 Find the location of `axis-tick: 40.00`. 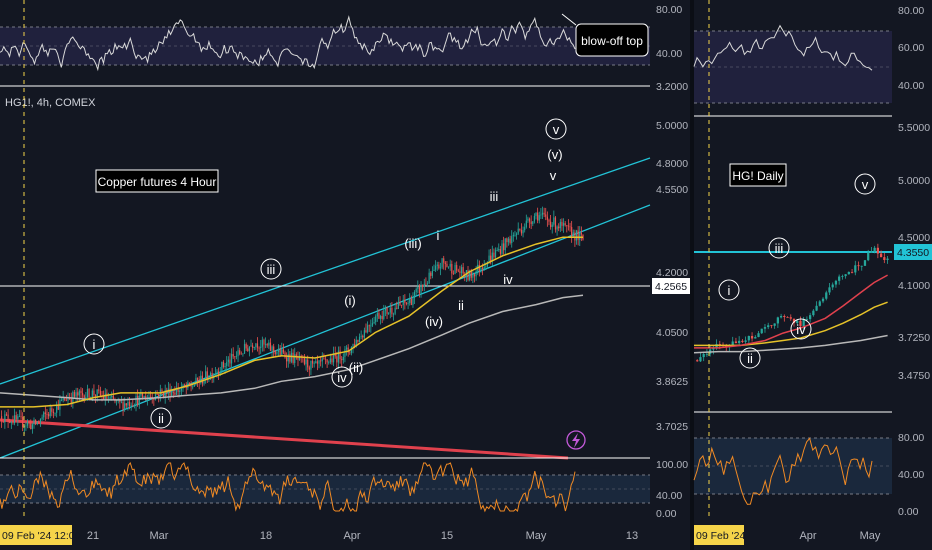

axis-tick: 40.00 is located at coordinates (669, 54).